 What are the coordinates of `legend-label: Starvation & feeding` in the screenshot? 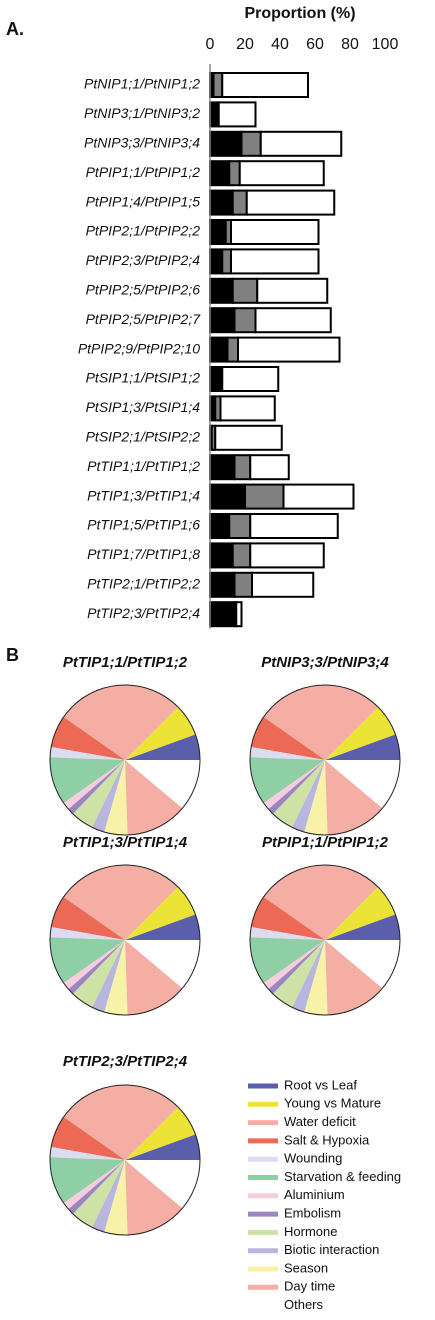 It's located at (342, 1176).